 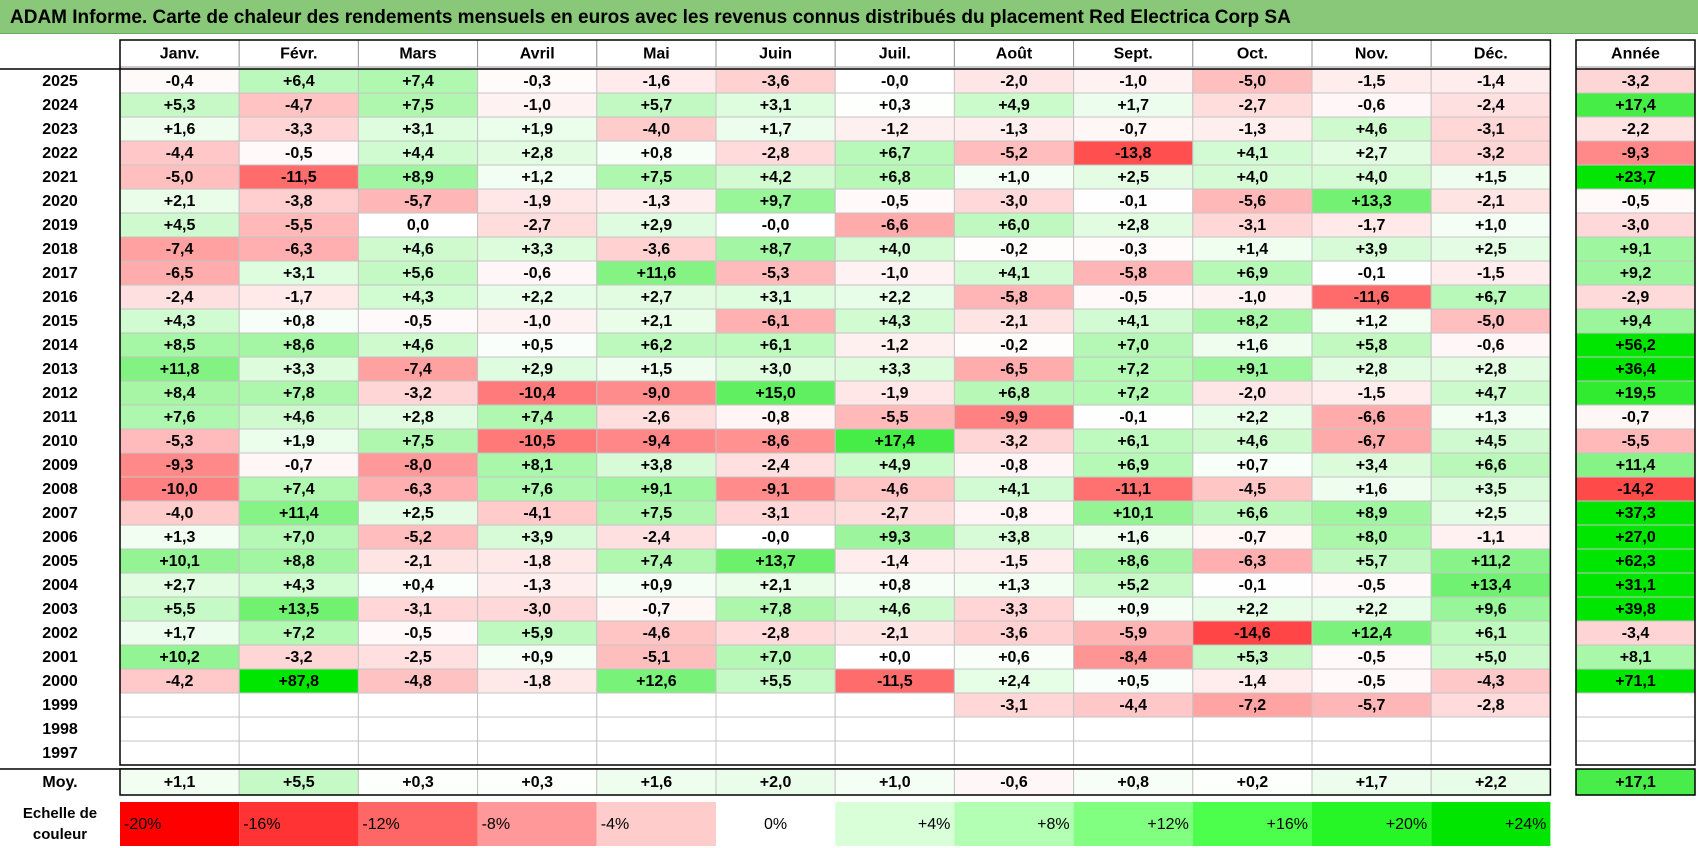 I want to click on row-year-label: 2012, so click(x=60, y=393).